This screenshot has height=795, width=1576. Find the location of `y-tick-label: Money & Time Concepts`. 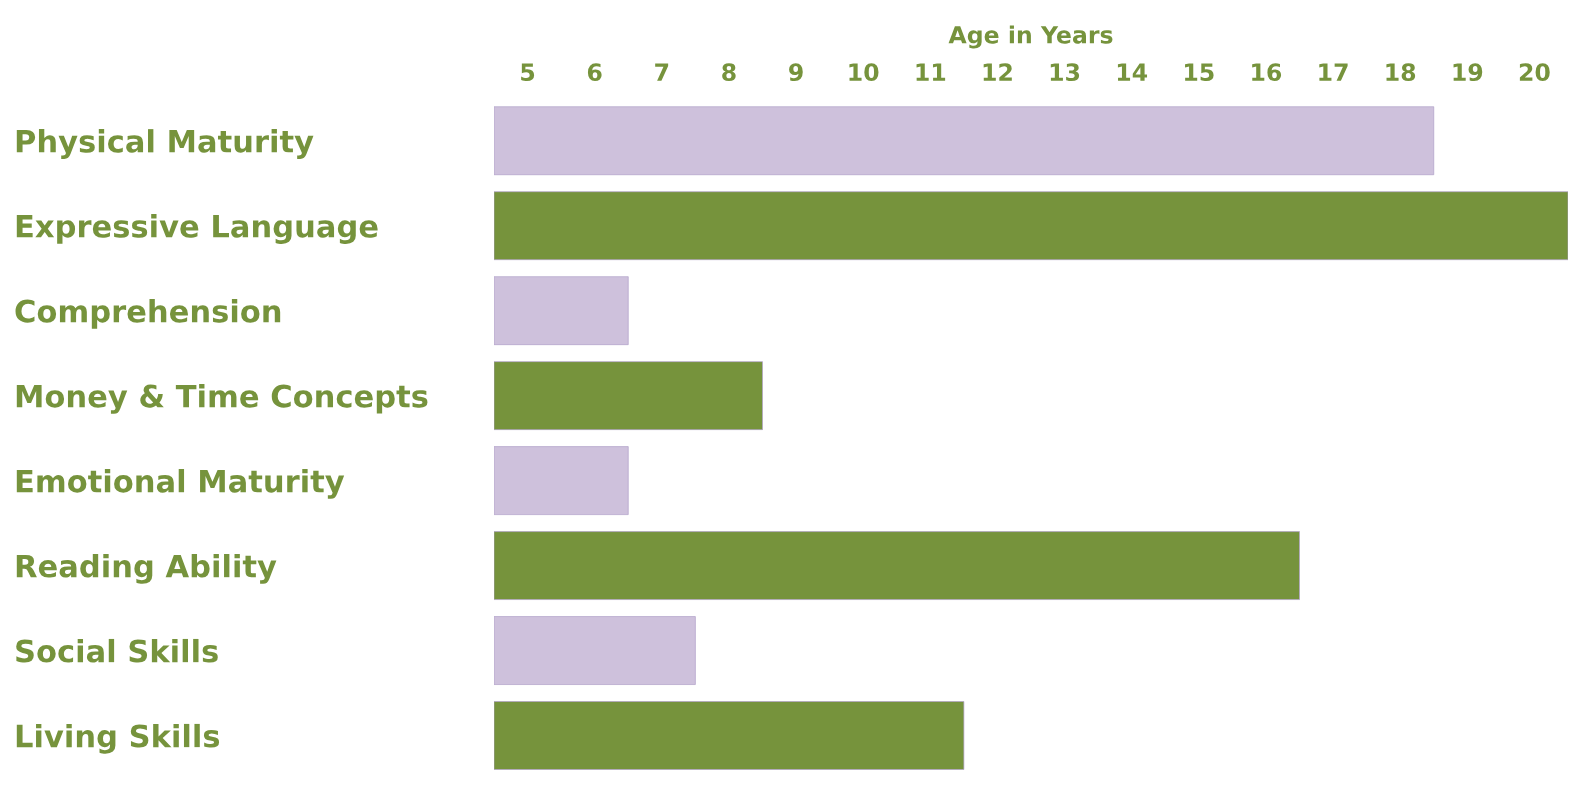

y-tick-label: Money & Time Concepts is located at coordinates (222, 399).